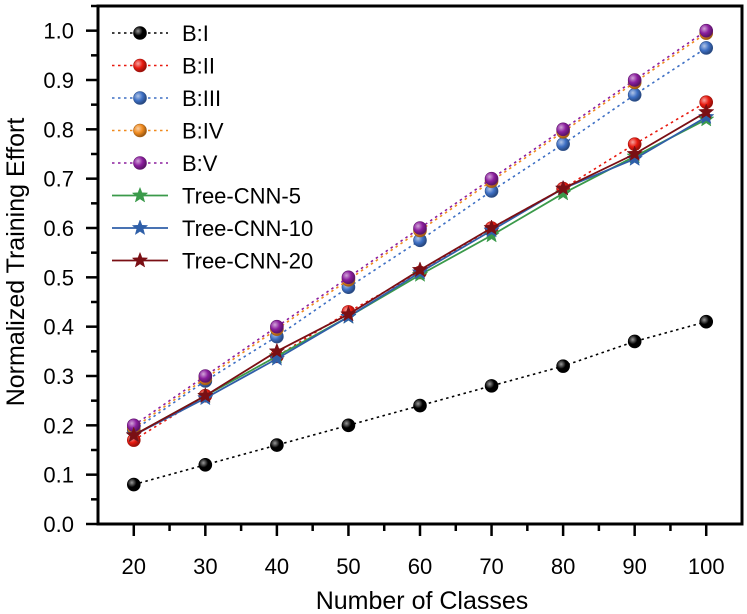 This screenshot has width=747, height=614. Describe the element at coordinates (200, 163) in the screenshot. I see `legend-label: B:V` at that location.